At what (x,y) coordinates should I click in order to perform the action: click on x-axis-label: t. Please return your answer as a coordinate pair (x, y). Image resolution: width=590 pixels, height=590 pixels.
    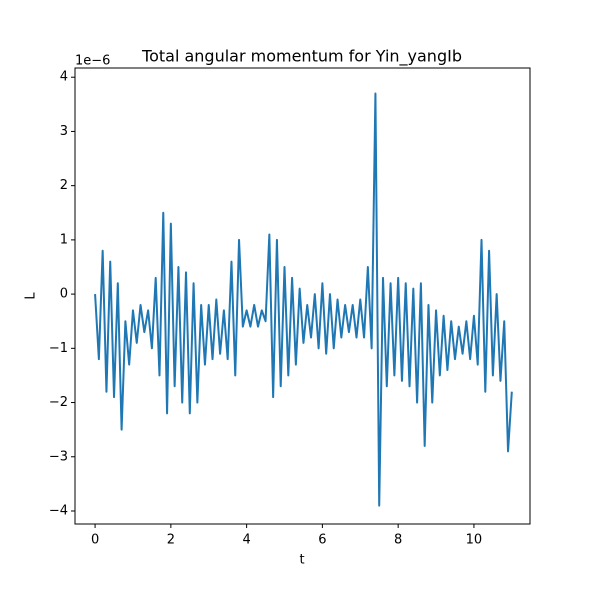
    Looking at the image, I should click on (301, 560).